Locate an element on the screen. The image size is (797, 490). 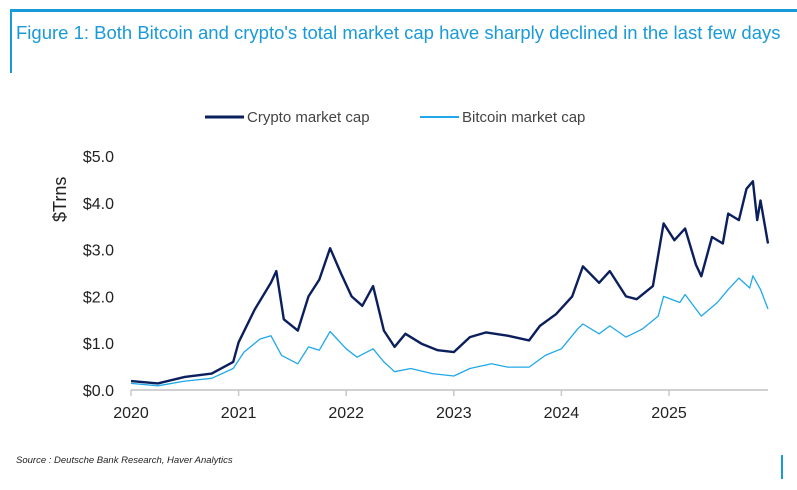
y-tick-label: $5.0 is located at coordinates (98, 157).